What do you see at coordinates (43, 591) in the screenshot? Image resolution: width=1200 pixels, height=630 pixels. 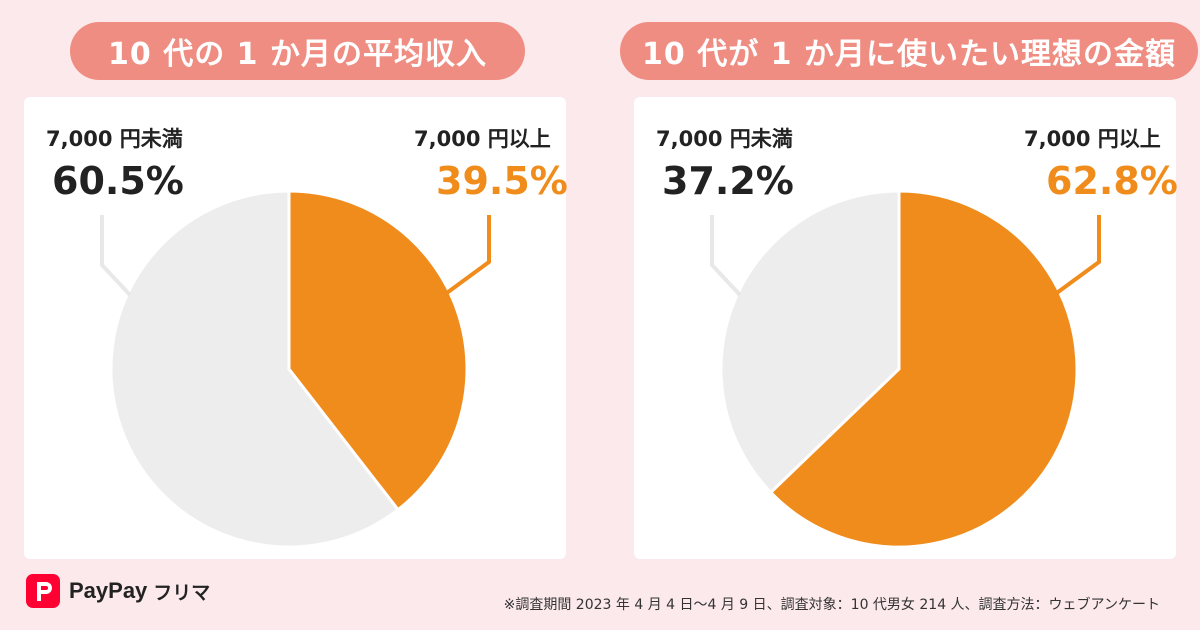 I see `paypay-logo-icon` at bounding box center [43, 591].